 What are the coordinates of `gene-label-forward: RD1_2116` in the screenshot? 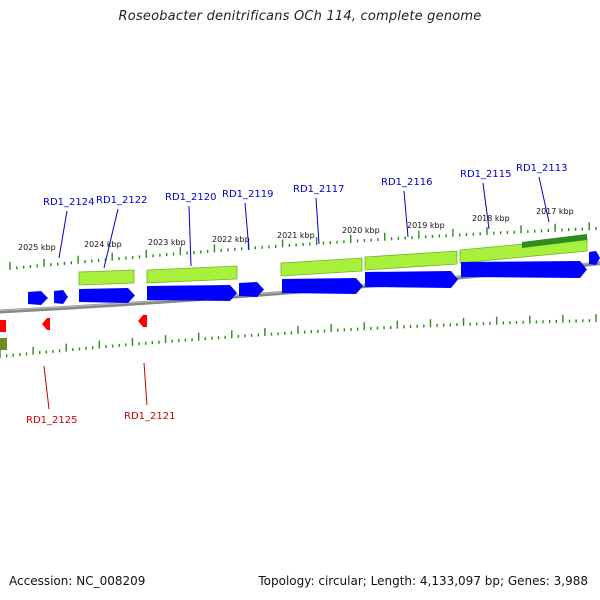 It's located at (406, 182).